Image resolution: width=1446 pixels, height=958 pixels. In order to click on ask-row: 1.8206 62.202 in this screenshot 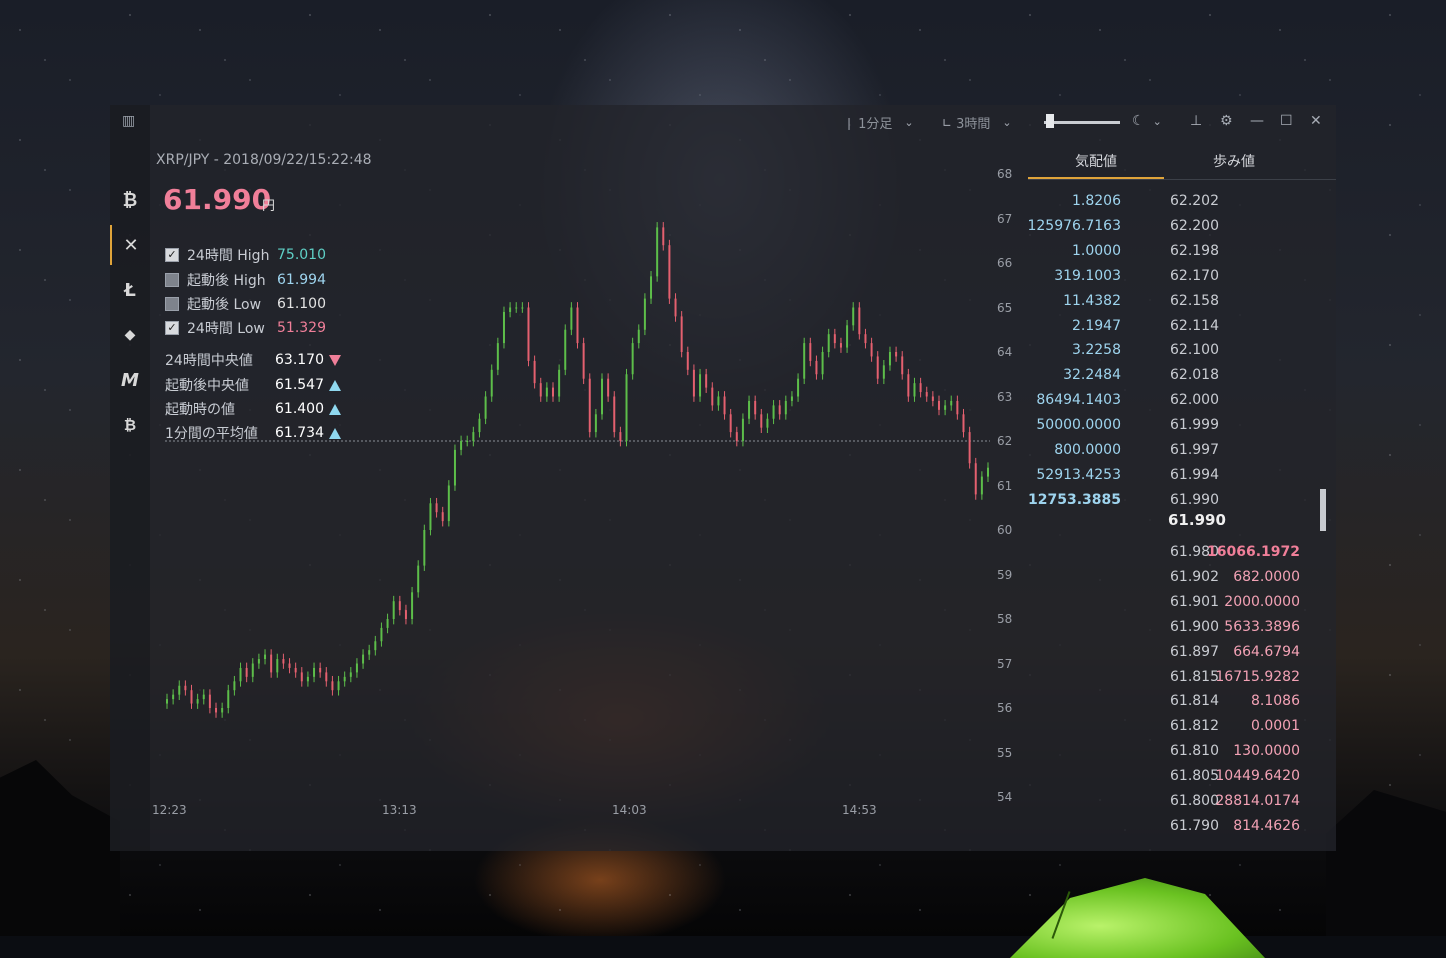, I will do `click(1182, 205)`.